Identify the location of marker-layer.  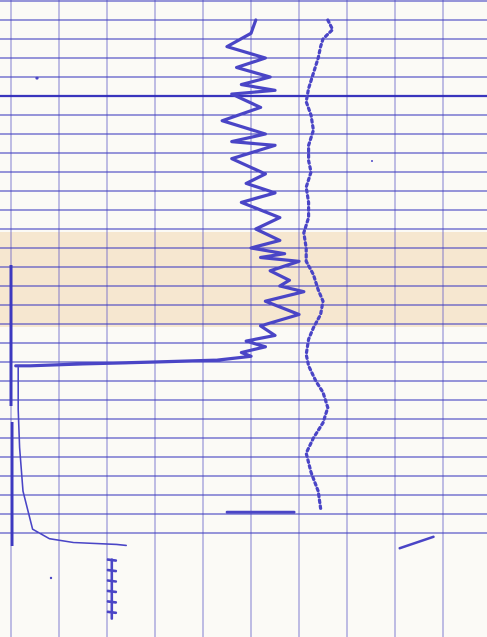
(270, 565).